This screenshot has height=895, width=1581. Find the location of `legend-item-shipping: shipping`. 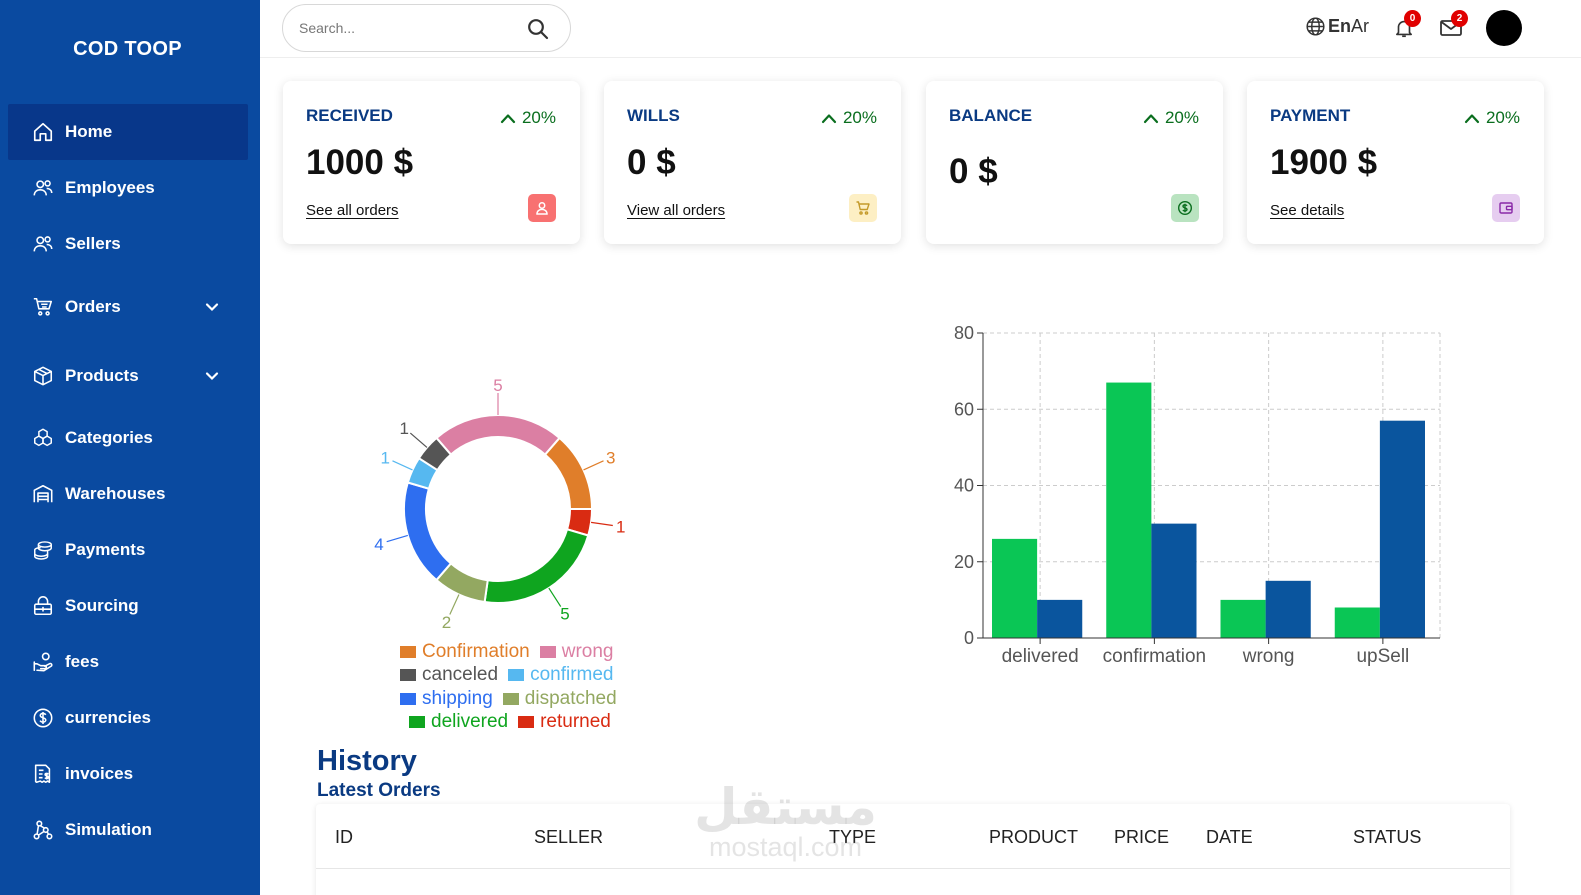

legend-item-shipping: shipping is located at coordinates (446, 699).